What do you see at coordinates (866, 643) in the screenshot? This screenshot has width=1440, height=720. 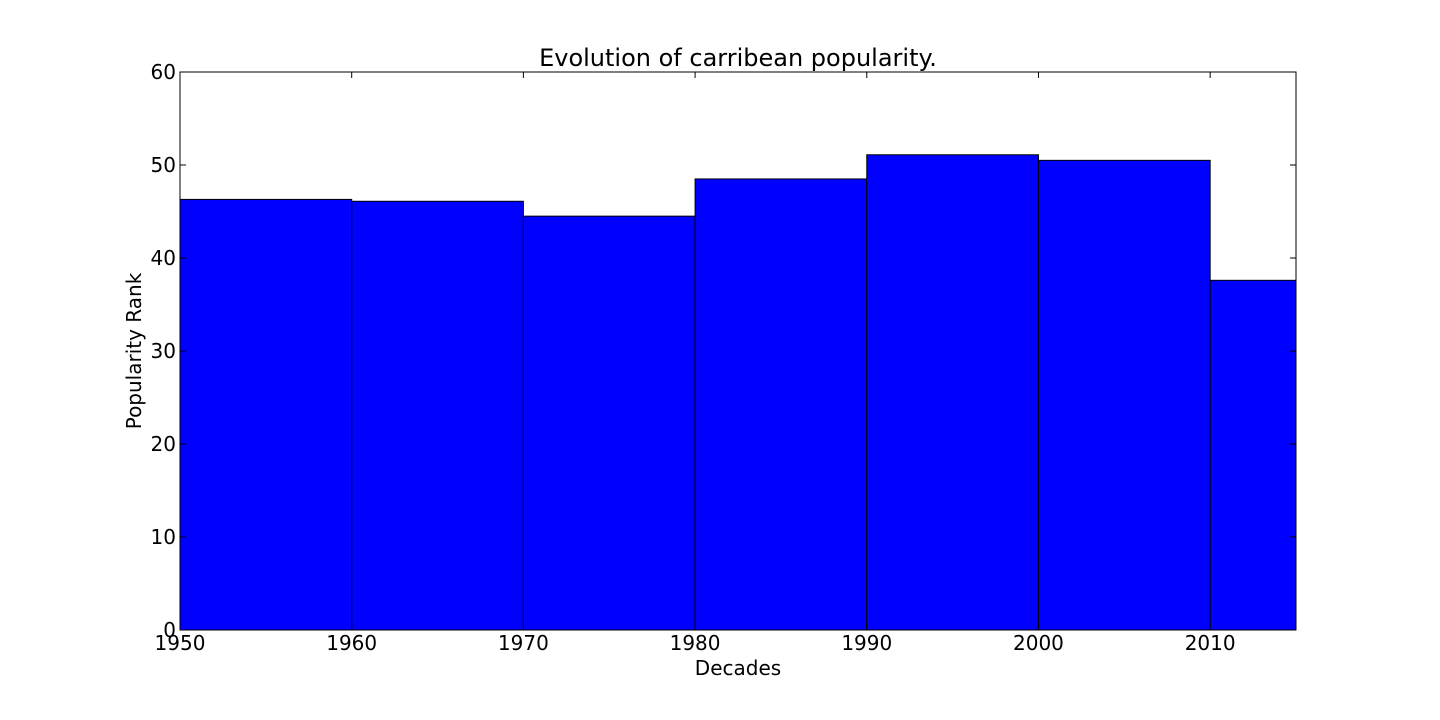 I see `x-tick-label-1990: 1990` at bounding box center [866, 643].